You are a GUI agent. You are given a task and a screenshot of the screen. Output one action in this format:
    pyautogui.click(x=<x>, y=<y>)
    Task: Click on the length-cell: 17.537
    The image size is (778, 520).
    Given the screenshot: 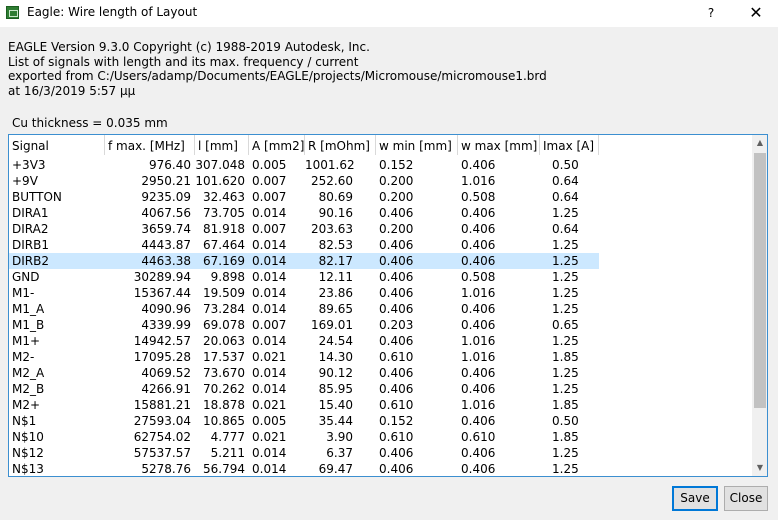 What is the action you would take?
    pyautogui.click(x=224, y=357)
    